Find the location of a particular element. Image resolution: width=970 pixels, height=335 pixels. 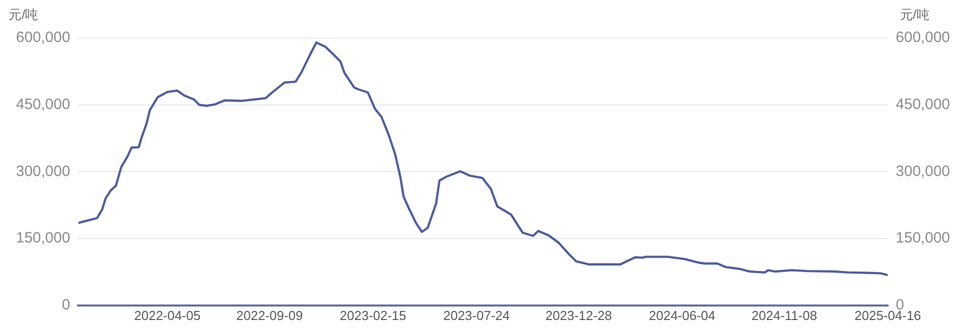

y-tick-label: 150,000 is located at coordinates (43, 238).